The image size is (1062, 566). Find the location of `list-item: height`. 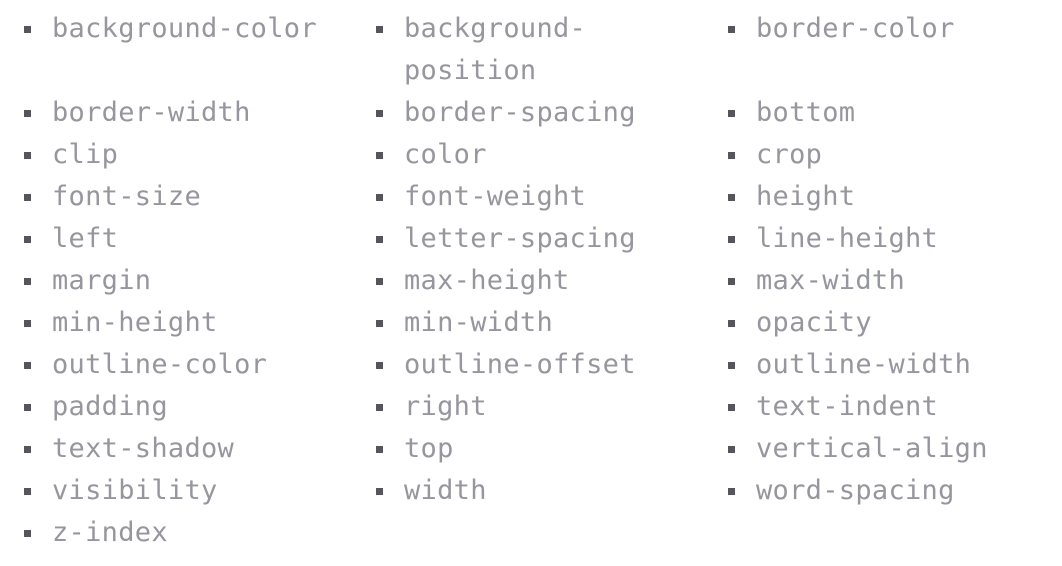

list-item: height is located at coordinates (887, 197).